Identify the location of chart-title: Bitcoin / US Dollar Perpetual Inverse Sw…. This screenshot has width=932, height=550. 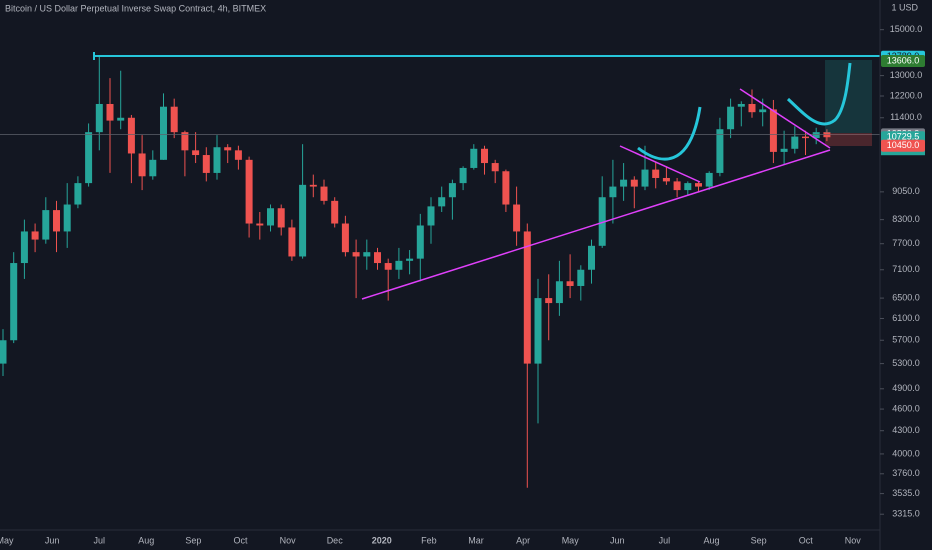
(135, 8).